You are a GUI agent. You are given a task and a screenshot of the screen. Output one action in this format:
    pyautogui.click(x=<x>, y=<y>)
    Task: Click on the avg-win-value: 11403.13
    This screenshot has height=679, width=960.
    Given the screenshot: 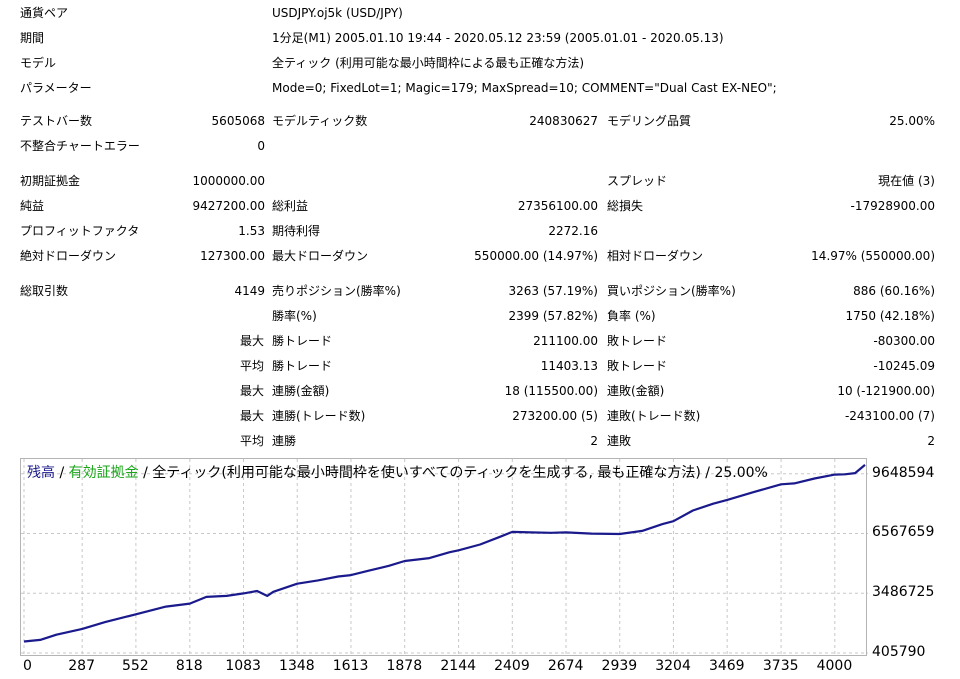 What is the action you would take?
    pyautogui.click(x=569, y=366)
    